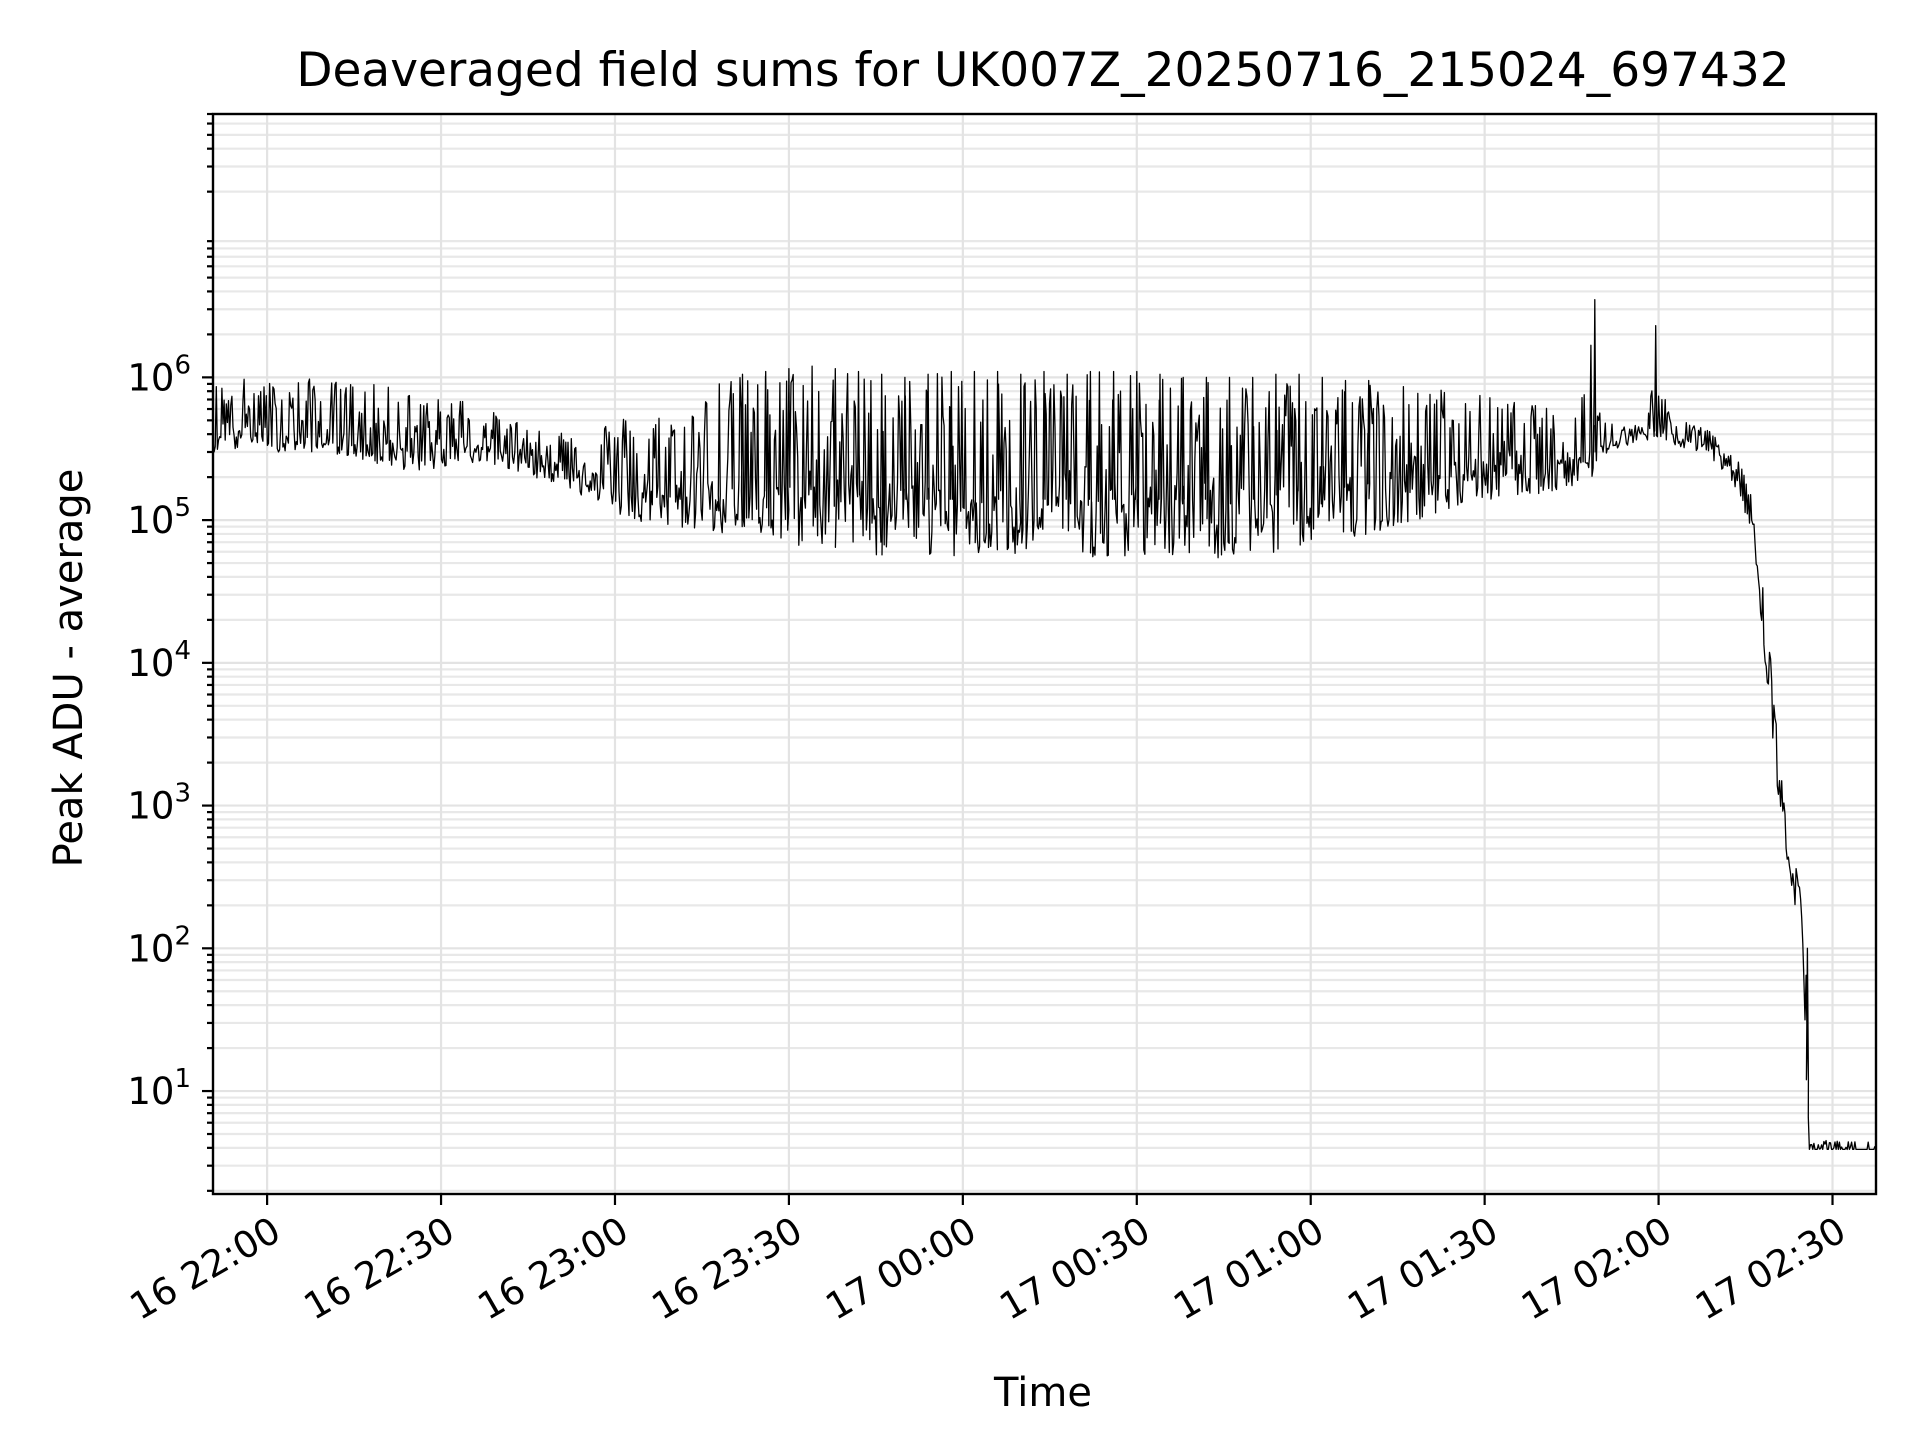  What do you see at coordinates (159, 803) in the screenshot?
I see `y-tick-label: 10³` at bounding box center [159, 803].